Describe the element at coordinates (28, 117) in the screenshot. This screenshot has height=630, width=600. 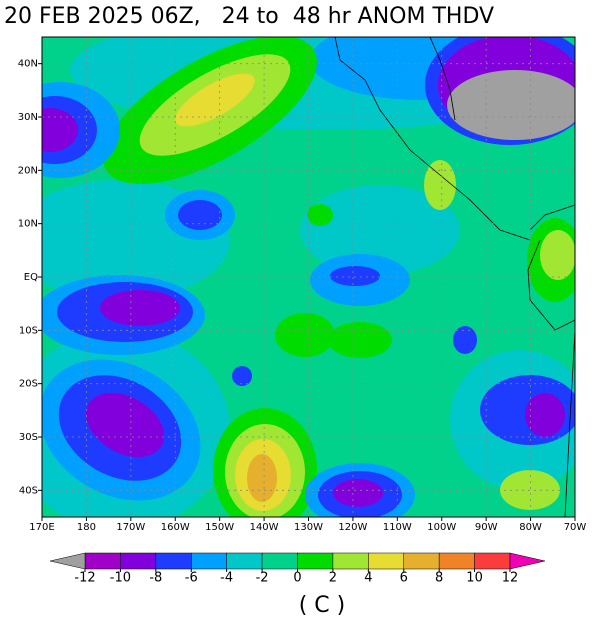
I see `y-tick-label: 30N` at that location.